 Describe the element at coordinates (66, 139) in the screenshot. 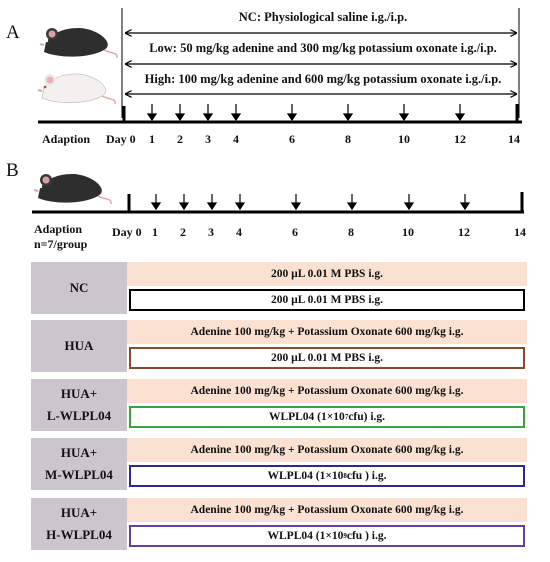

I see `panel-a-adaption-label: Adaption` at that location.